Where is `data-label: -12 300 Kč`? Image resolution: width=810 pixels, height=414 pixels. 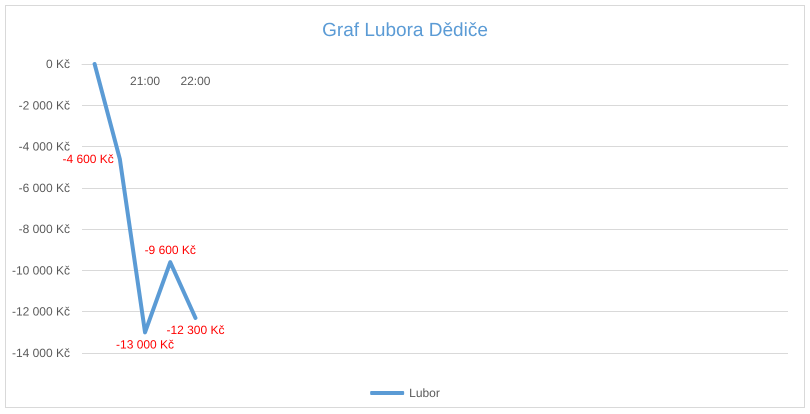
data-label: -12 300 Kč is located at coordinates (195, 329).